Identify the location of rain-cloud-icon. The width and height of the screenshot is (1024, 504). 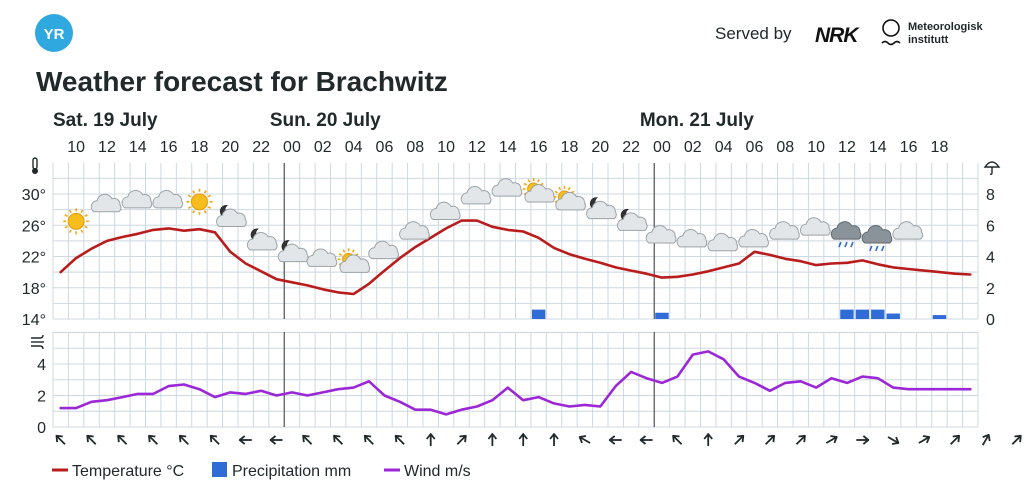
(846, 234).